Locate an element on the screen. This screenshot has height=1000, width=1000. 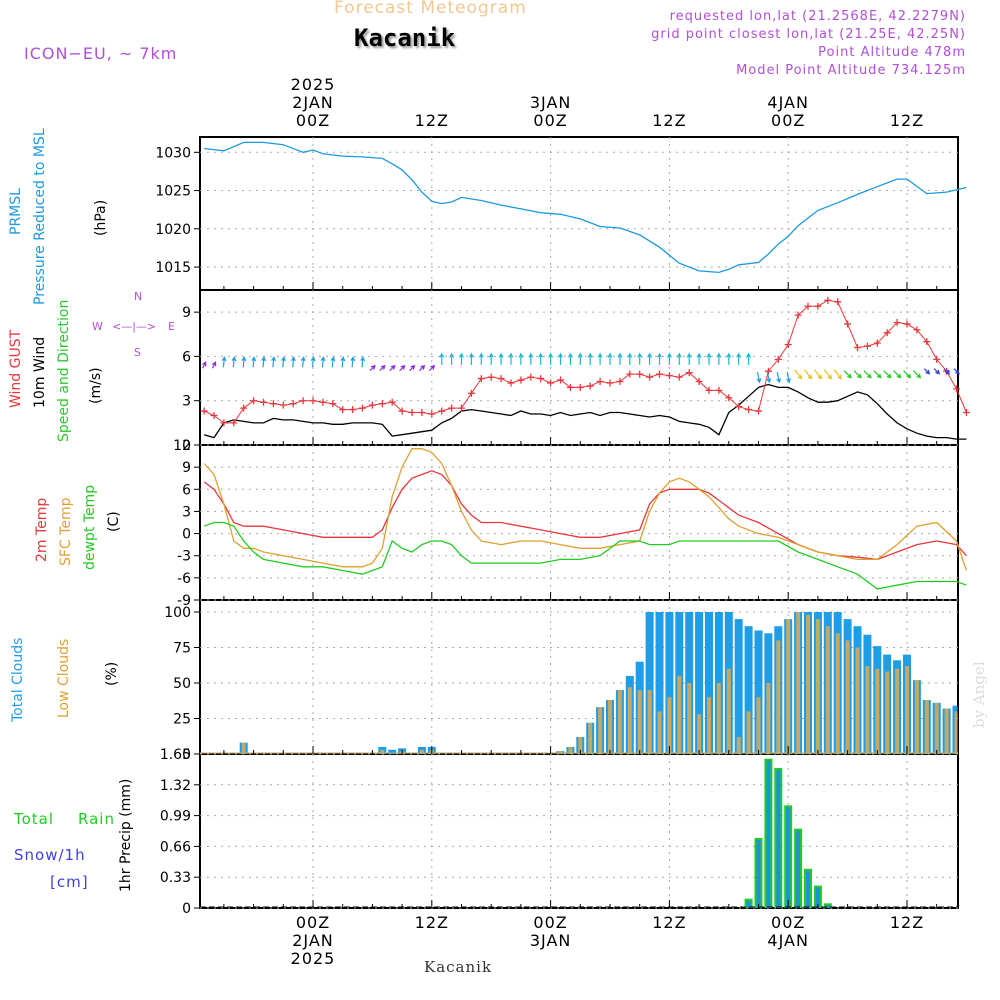
wind-10m-label: 10m Wind is located at coordinates (40, 372).